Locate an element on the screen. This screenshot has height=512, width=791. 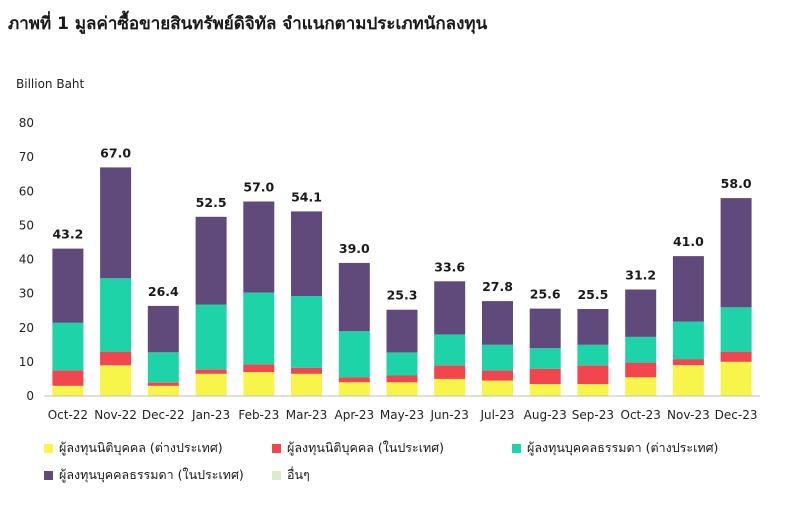
total-data-label: 54.1 is located at coordinates (306, 196).